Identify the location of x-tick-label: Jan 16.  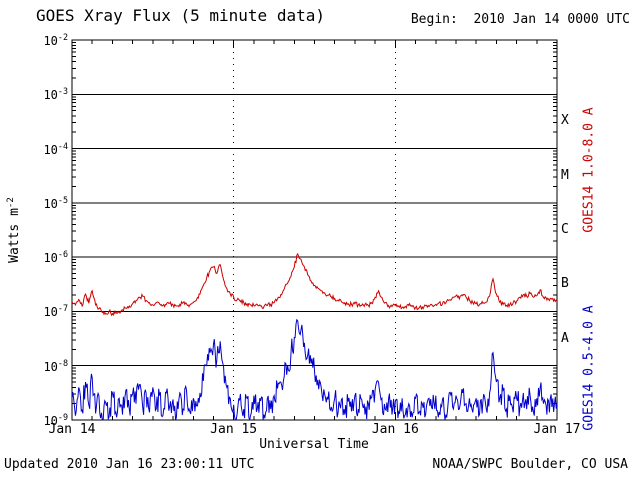
(395, 429).